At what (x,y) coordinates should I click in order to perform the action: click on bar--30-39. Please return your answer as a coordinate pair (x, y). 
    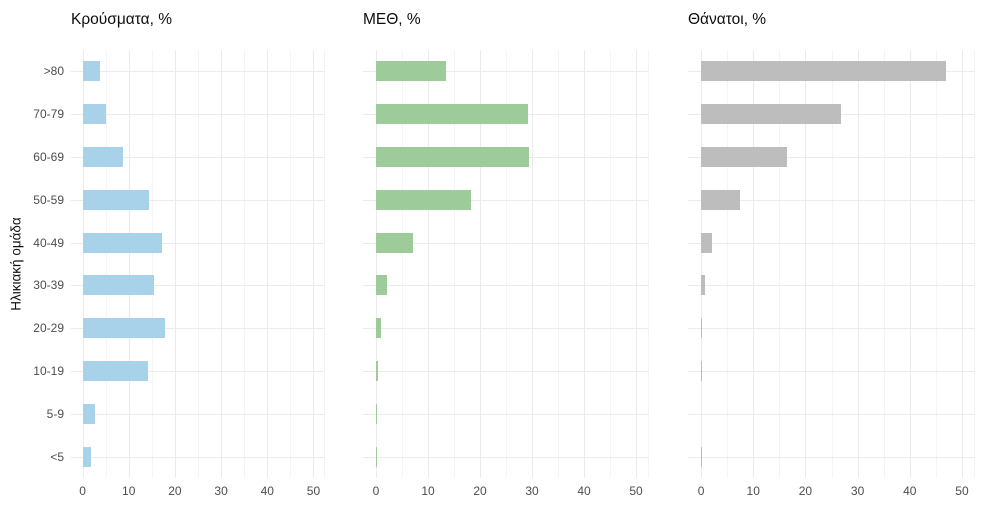
    Looking at the image, I should click on (382, 285).